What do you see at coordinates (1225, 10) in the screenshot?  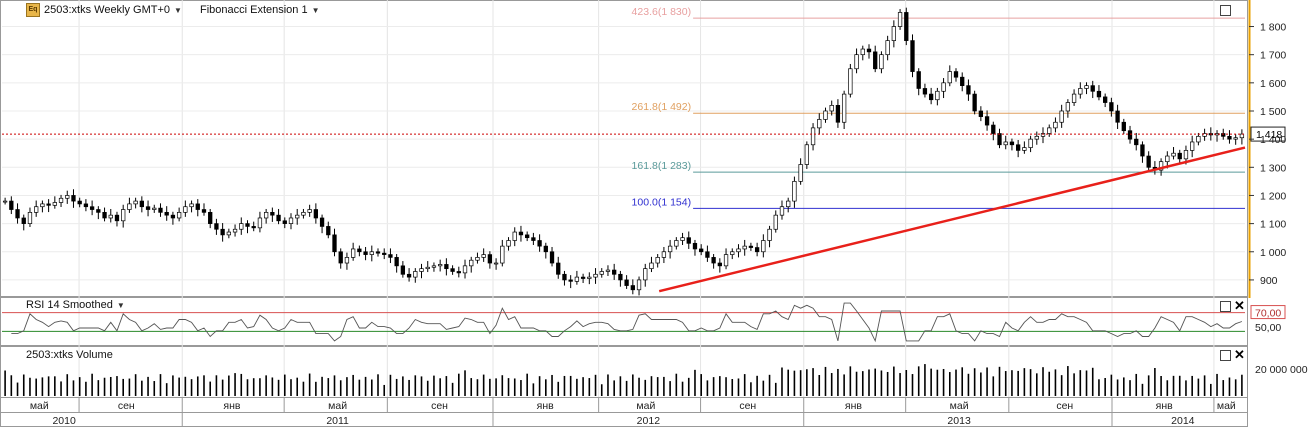 I see `price-maximize-button` at bounding box center [1225, 10].